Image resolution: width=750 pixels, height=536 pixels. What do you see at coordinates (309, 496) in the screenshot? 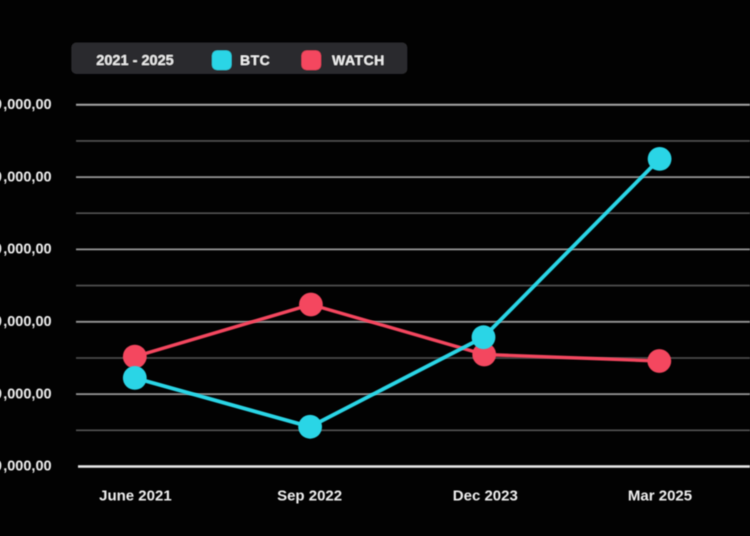
I see `svg-text: Sep 2022` at bounding box center [309, 496].